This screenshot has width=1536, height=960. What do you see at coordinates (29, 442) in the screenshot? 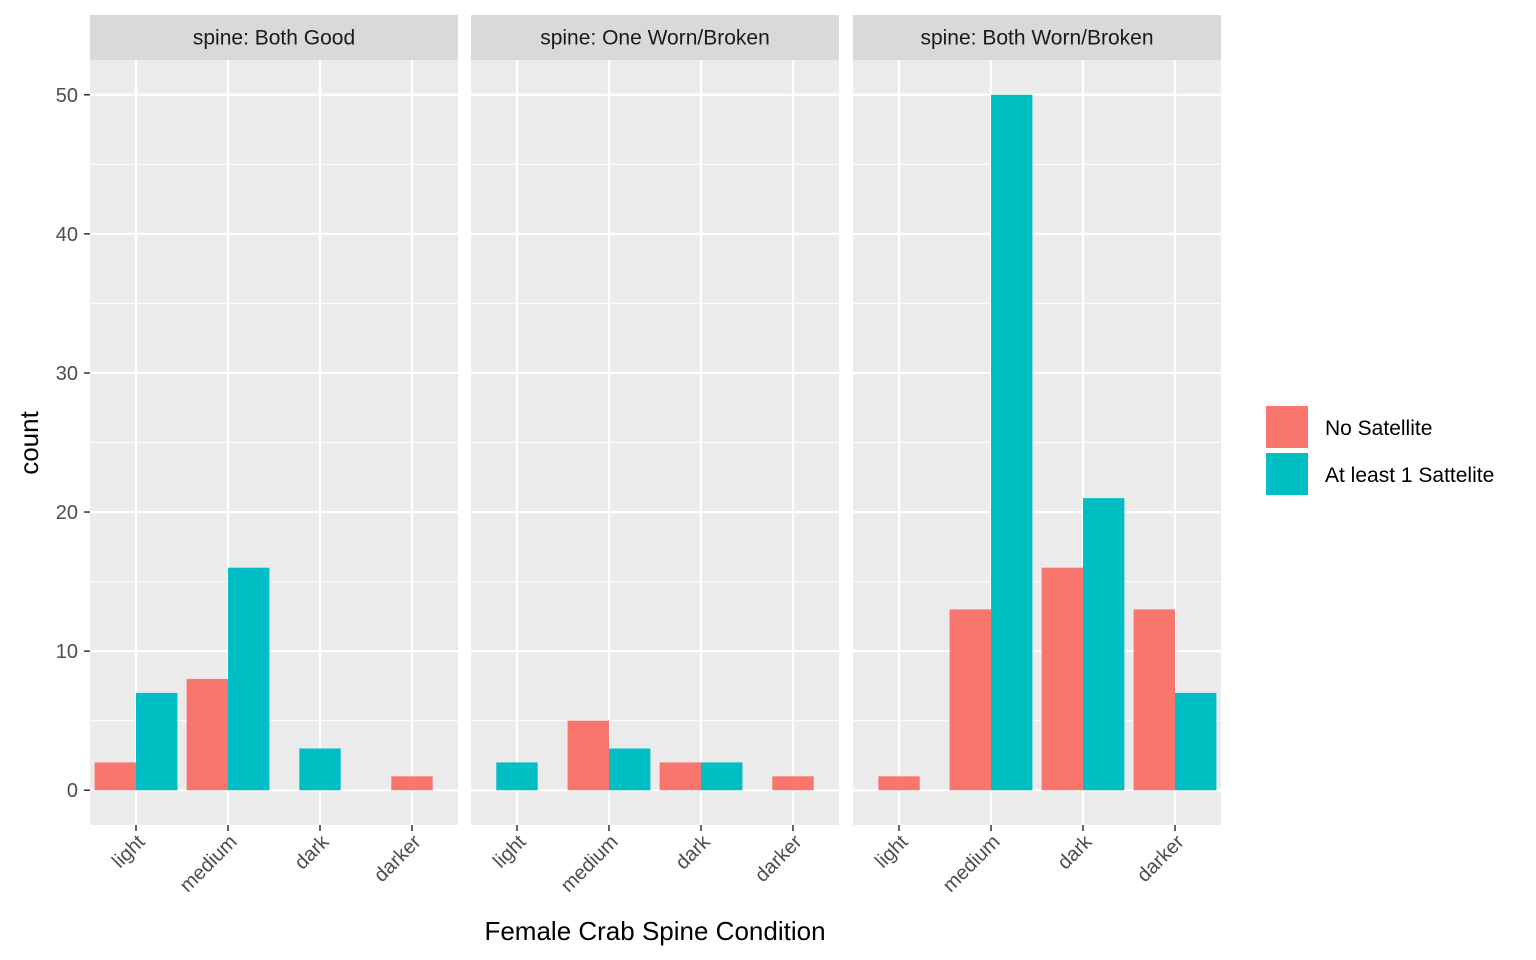
I see `y-axis-title: count` at bounding box center [29, 442].